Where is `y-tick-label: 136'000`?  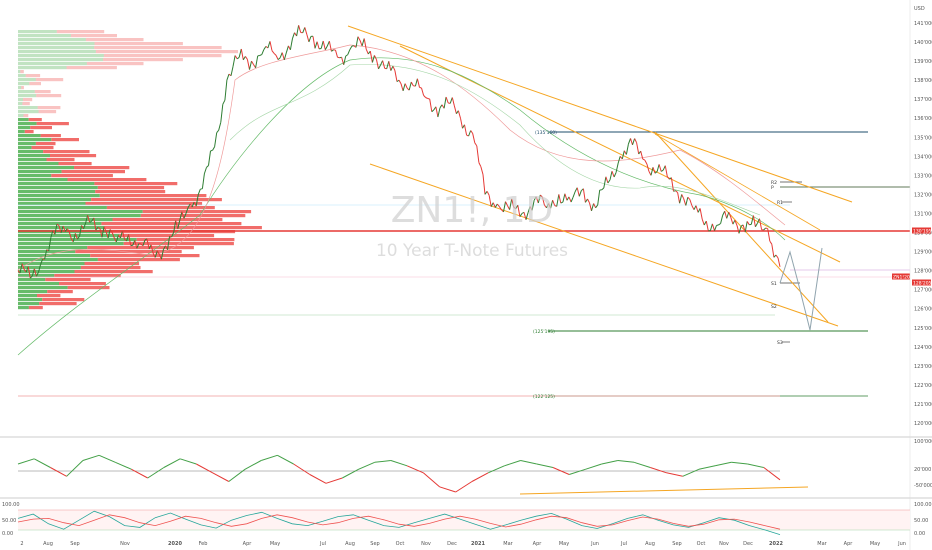 y-tick-label: 136'000 is located at coordinates (923, 119).